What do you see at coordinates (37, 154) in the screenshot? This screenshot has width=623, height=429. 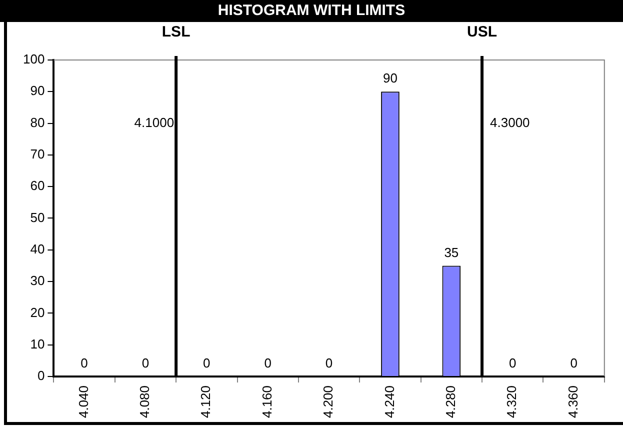 I see `y-tick-label: 70` at bounding box center [37, 154].